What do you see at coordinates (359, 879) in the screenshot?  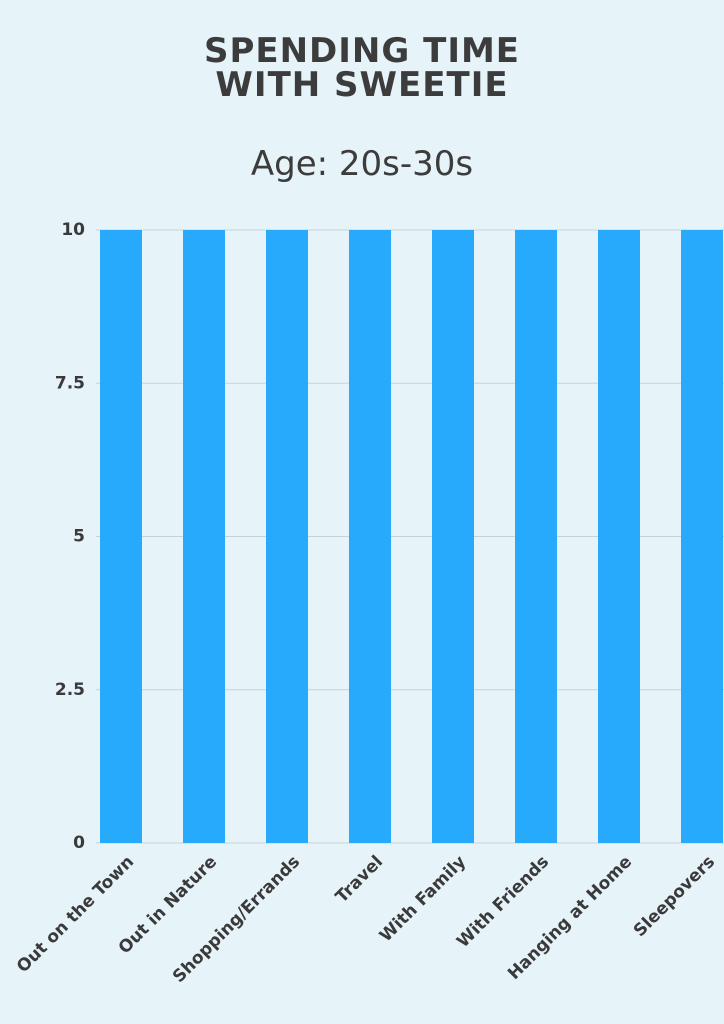 I see `x-tick-label: Travel` at bounding box center [359, 879].